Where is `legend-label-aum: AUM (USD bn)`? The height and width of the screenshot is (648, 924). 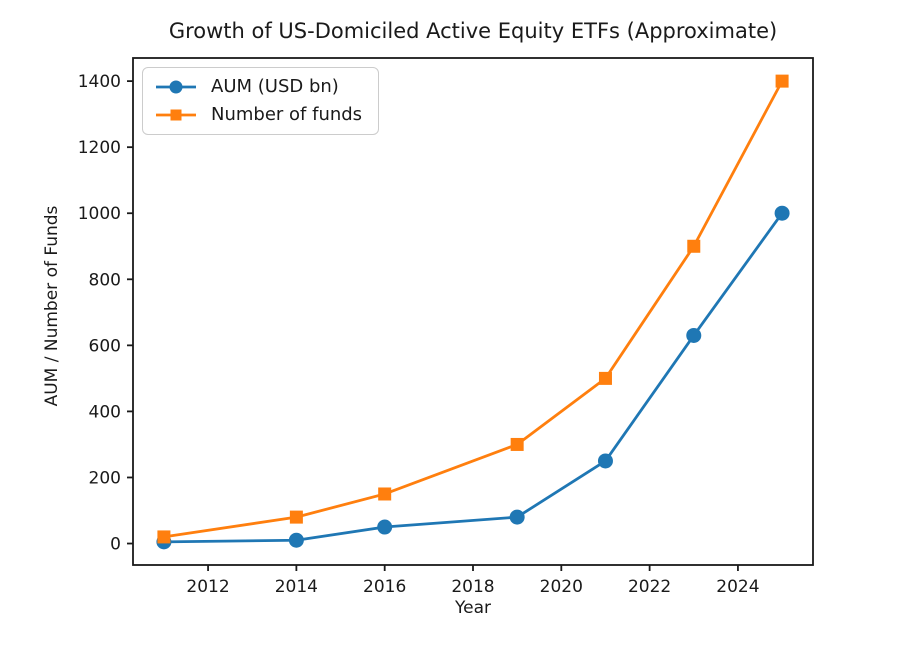
legend-label-aum: AUM (USD bn) is located at coordinates (275, 86).